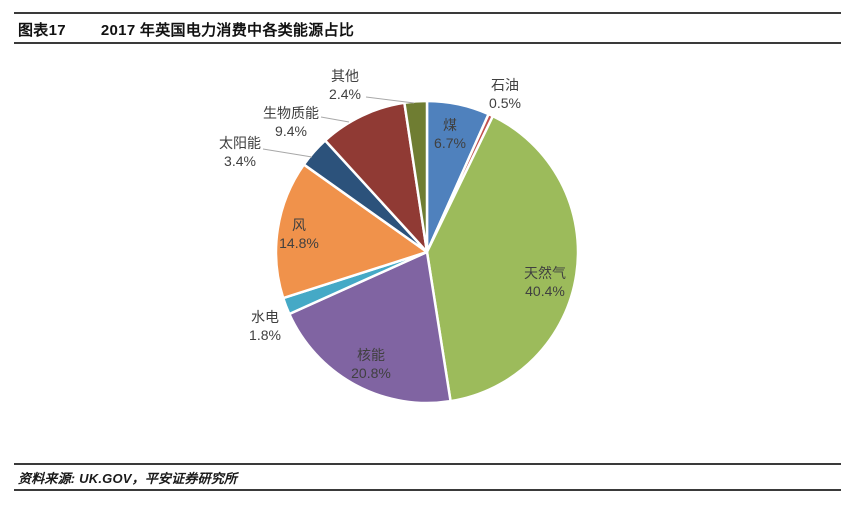 This screenshot has width=854, height=508. I want to click on top-divider, so click(427, 13).